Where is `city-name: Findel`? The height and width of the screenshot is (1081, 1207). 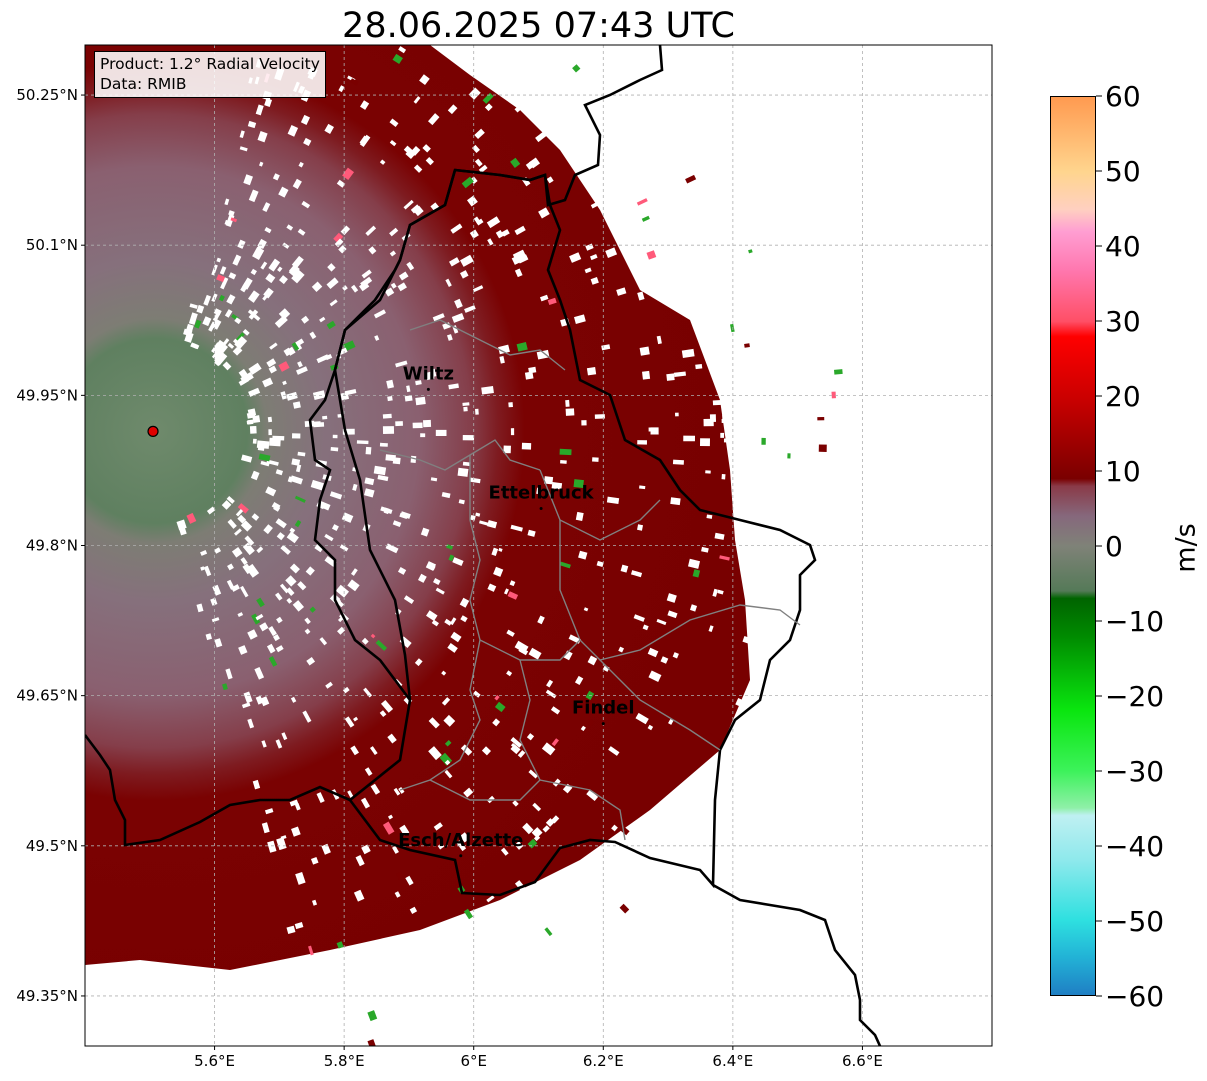
city-name: Findel is located at coordinates (603, 708).